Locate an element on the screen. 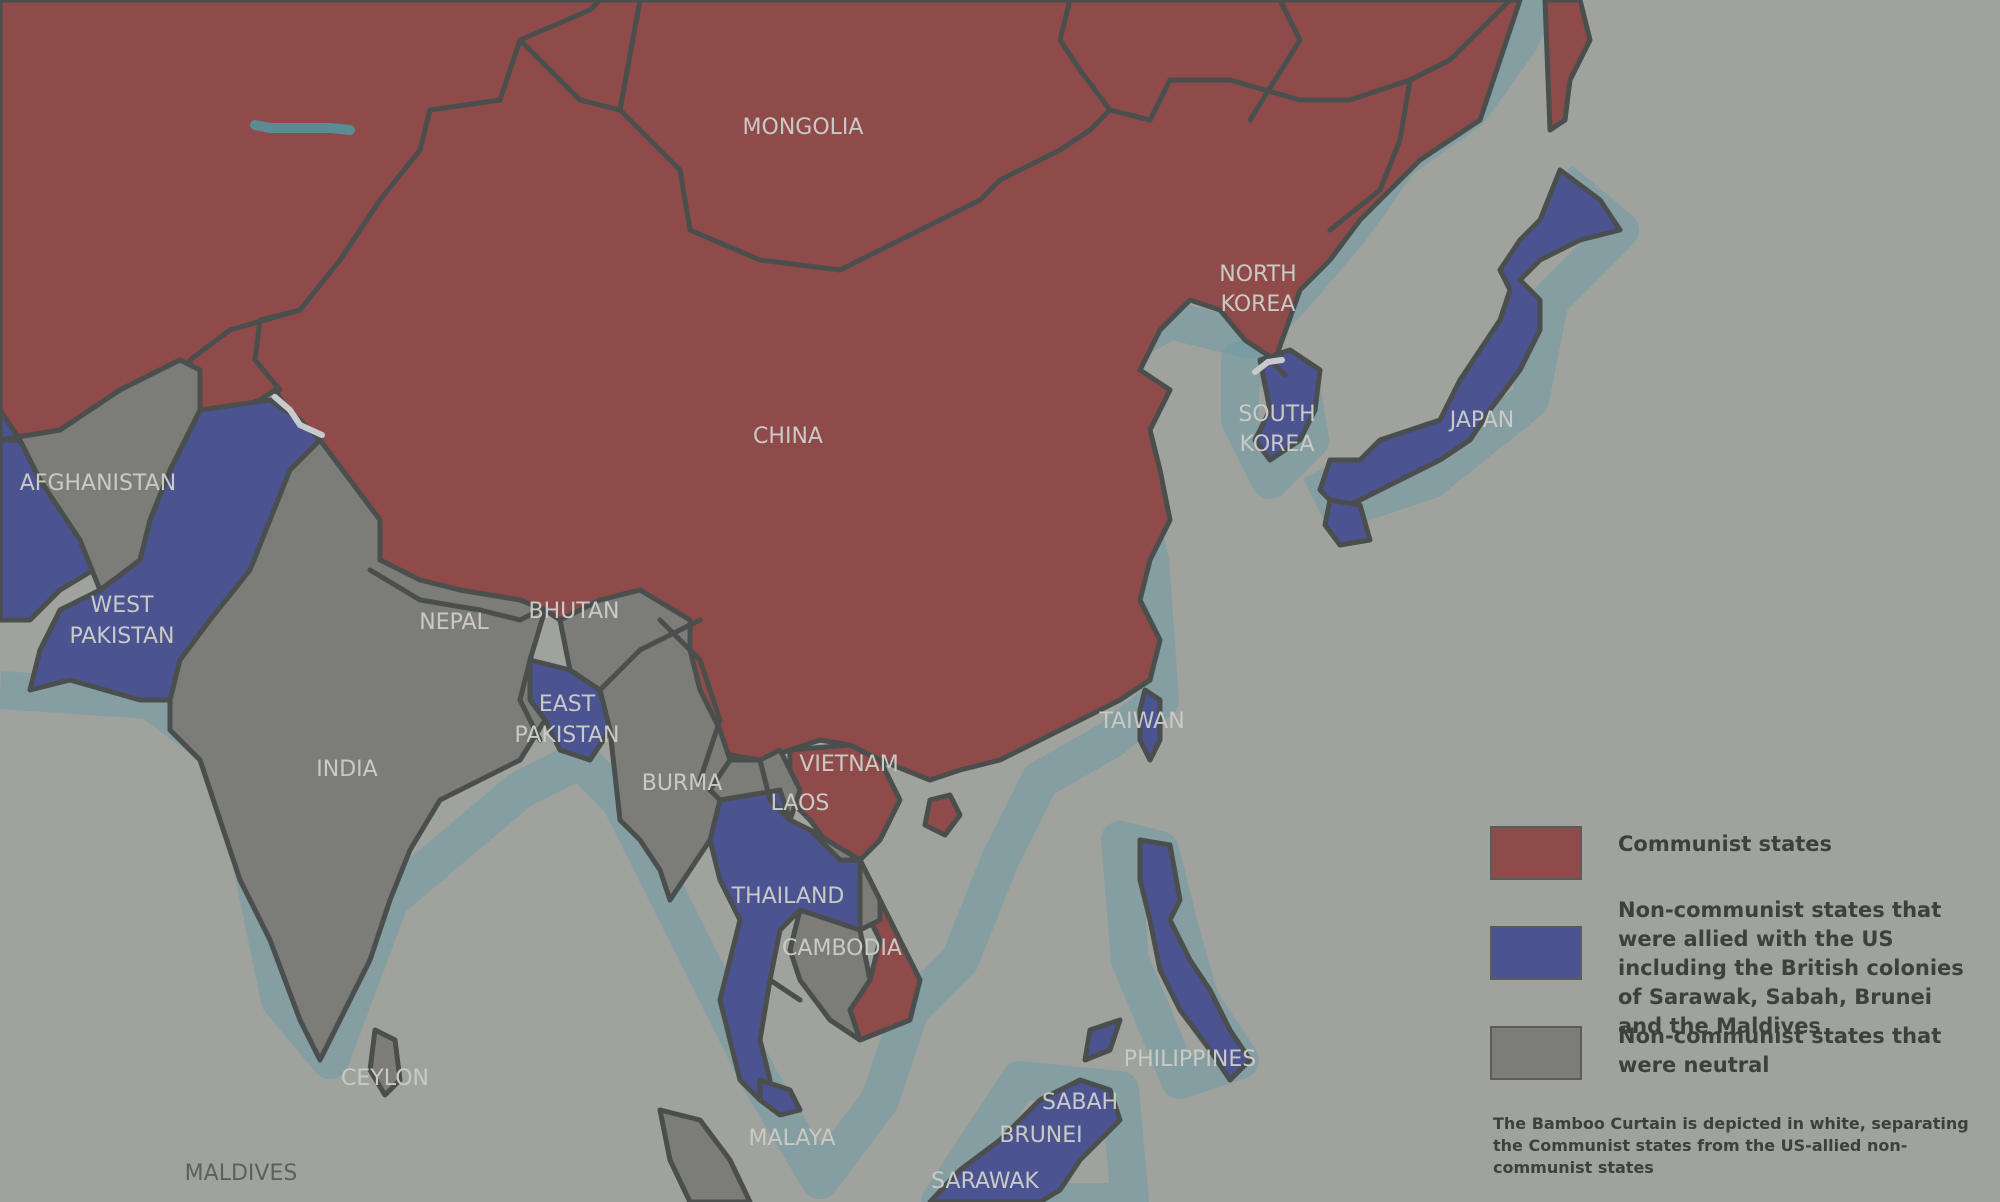 This screenshot has height=1202, width=2000. label-taiwan: TAIWAN is located at coordinates (1141, 721).